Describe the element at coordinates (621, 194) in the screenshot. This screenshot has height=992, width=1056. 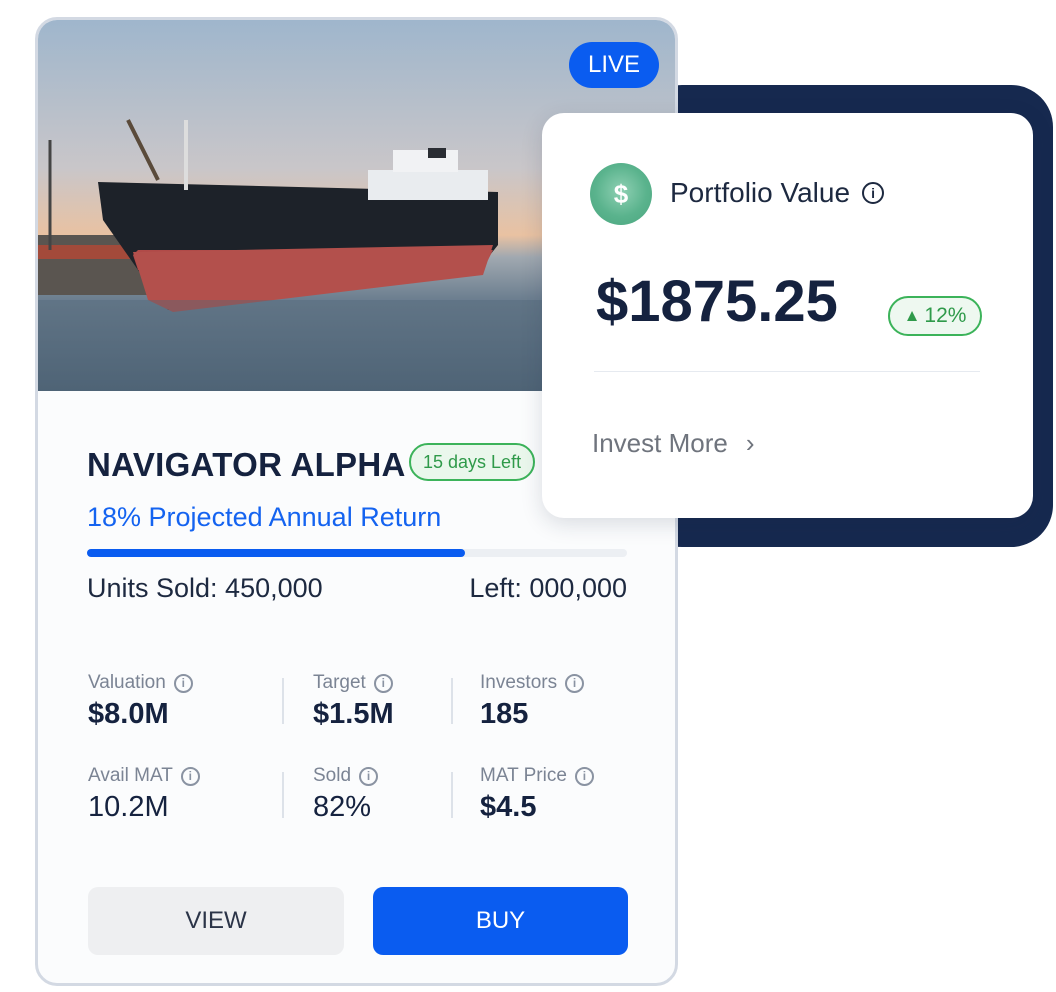
I see `dollar-coin-icon: $` at that location.